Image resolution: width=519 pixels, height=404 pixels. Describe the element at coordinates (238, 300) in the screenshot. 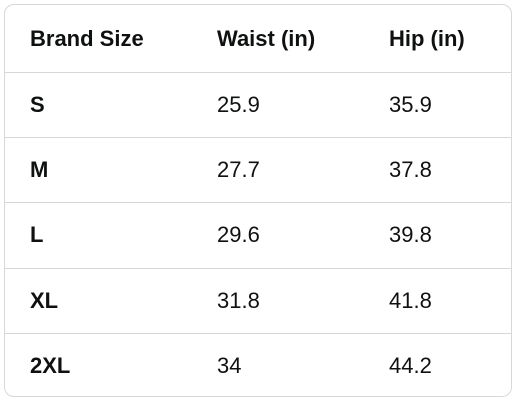

I see `table-cell: 31.8` at that location.